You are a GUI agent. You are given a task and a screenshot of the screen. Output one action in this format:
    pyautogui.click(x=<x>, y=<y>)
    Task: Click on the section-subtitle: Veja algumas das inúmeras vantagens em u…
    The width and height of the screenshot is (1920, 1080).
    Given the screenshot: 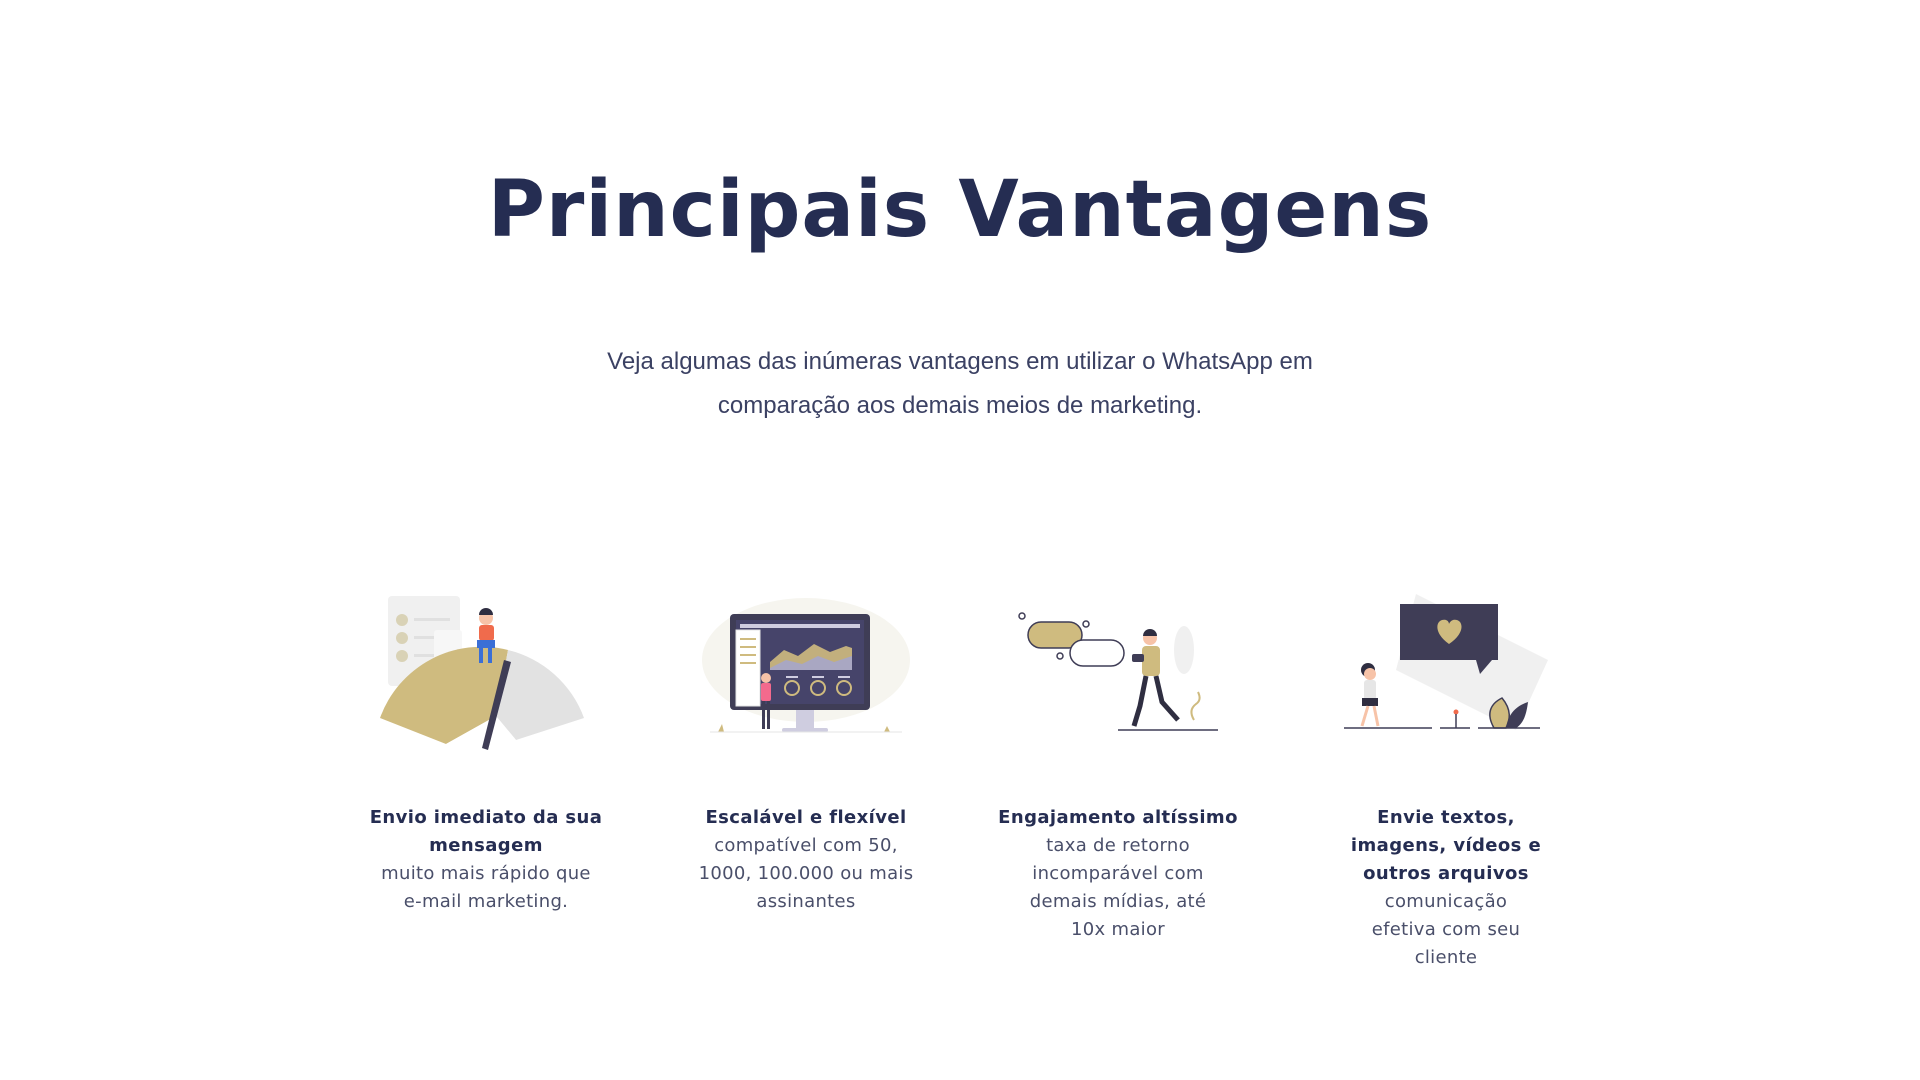 What is the action you would take?
    pyautogui.click(x=960, y=383)
    